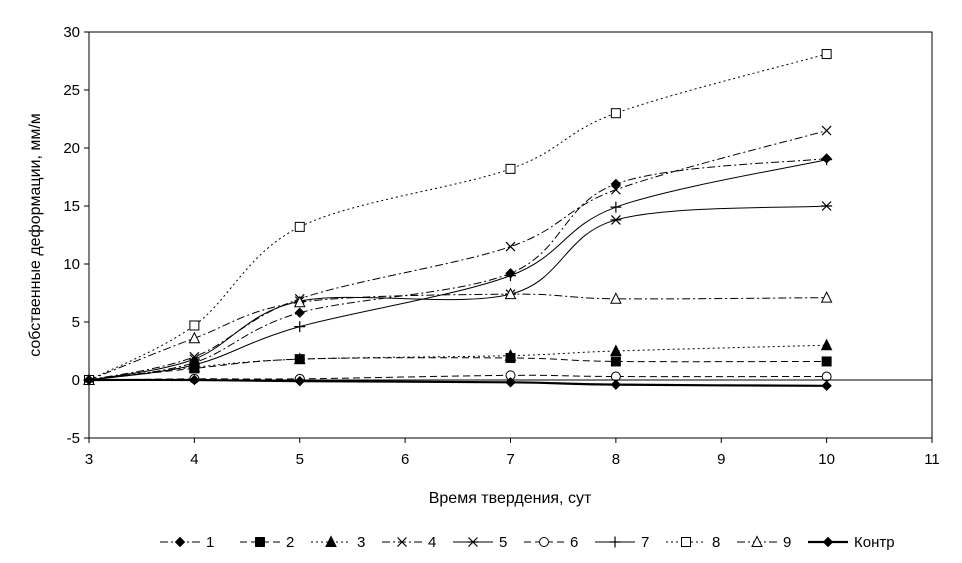 The height and width of the screenshot is (563, 962). What do you see at coordinates (510, 498) in the screenshot?
I see `x-axis-title: Время твердения, сут` at bounding box center [510, 498].